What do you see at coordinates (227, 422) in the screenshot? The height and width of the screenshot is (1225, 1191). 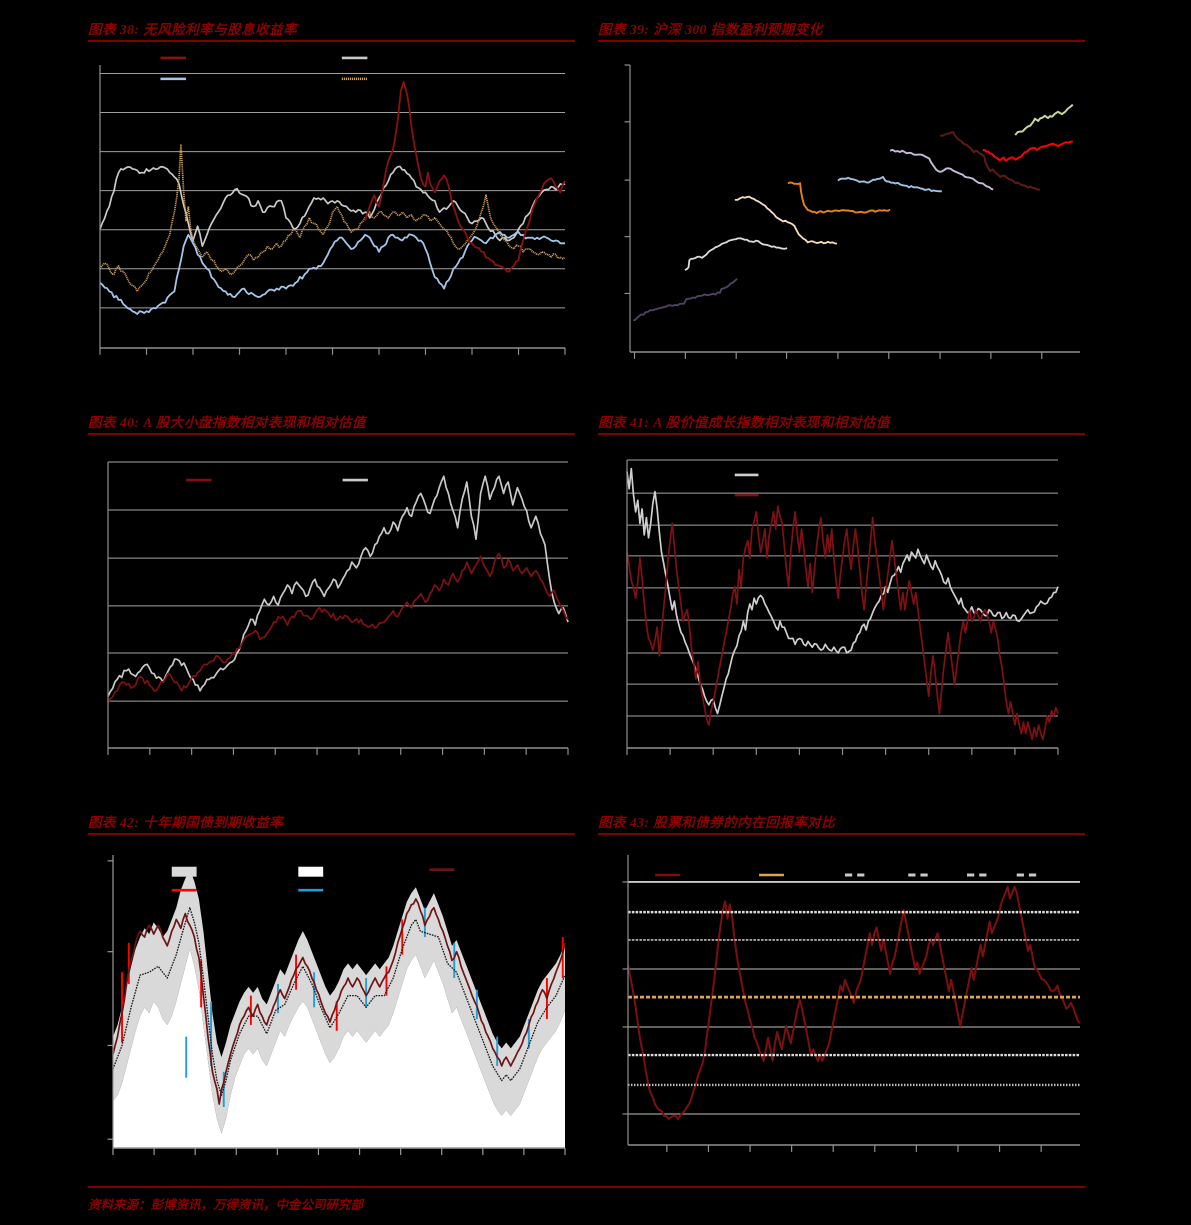 I see `figure-40-title: 图表 40: A 股大小盘指数相对表现和相对估值` at bounding box center [227, 422].